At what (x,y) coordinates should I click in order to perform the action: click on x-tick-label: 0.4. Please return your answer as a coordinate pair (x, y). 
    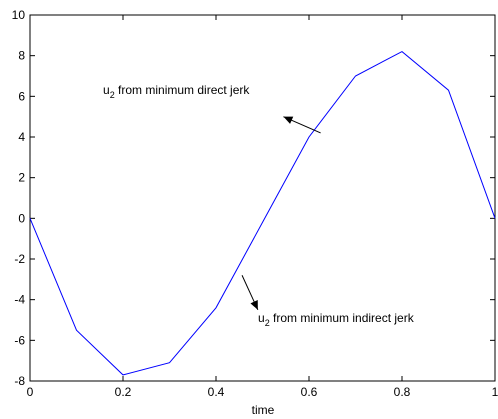
    Looking at the image, I should click on (216, 392).